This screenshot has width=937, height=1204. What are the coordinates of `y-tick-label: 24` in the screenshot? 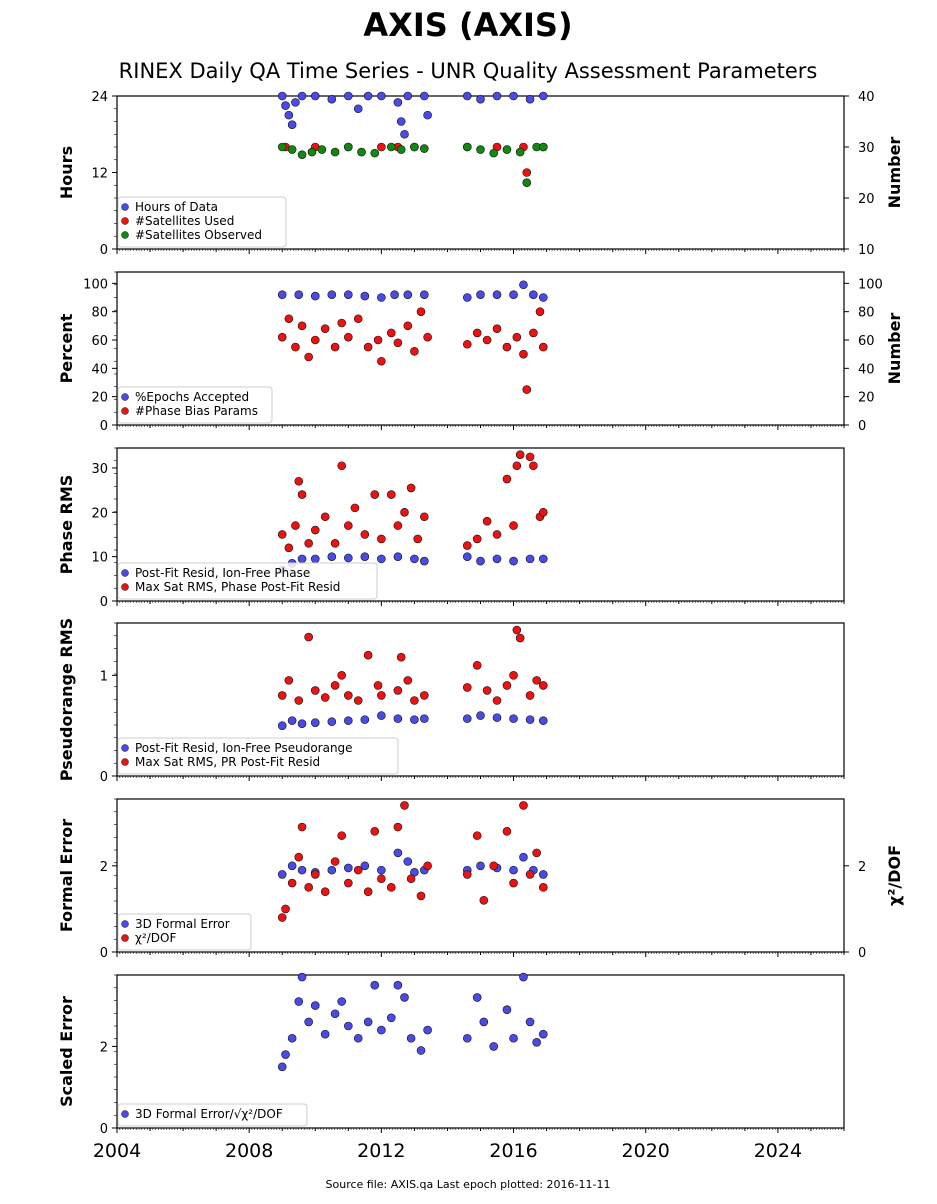 It's located at (99, 97).